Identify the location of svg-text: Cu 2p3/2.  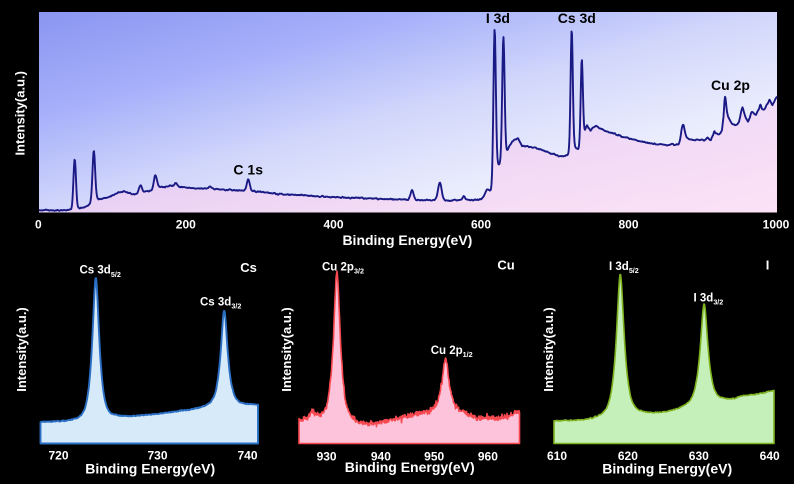
(343, 269).